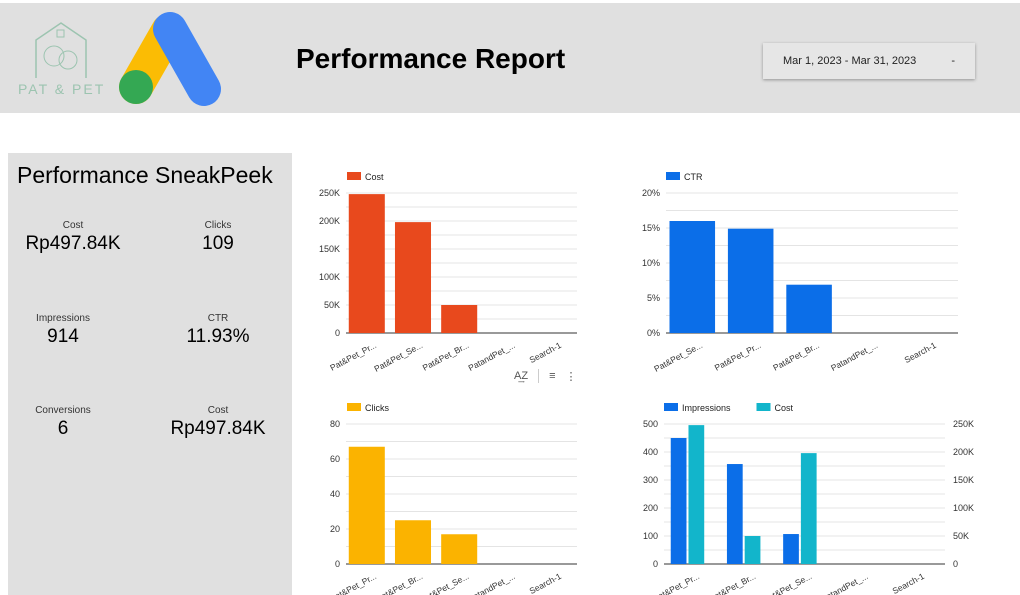  What do you see at coordinates (335, 529) in the screenshot?
I see `y-tick-label: 20` at bounding box center [335, 529].